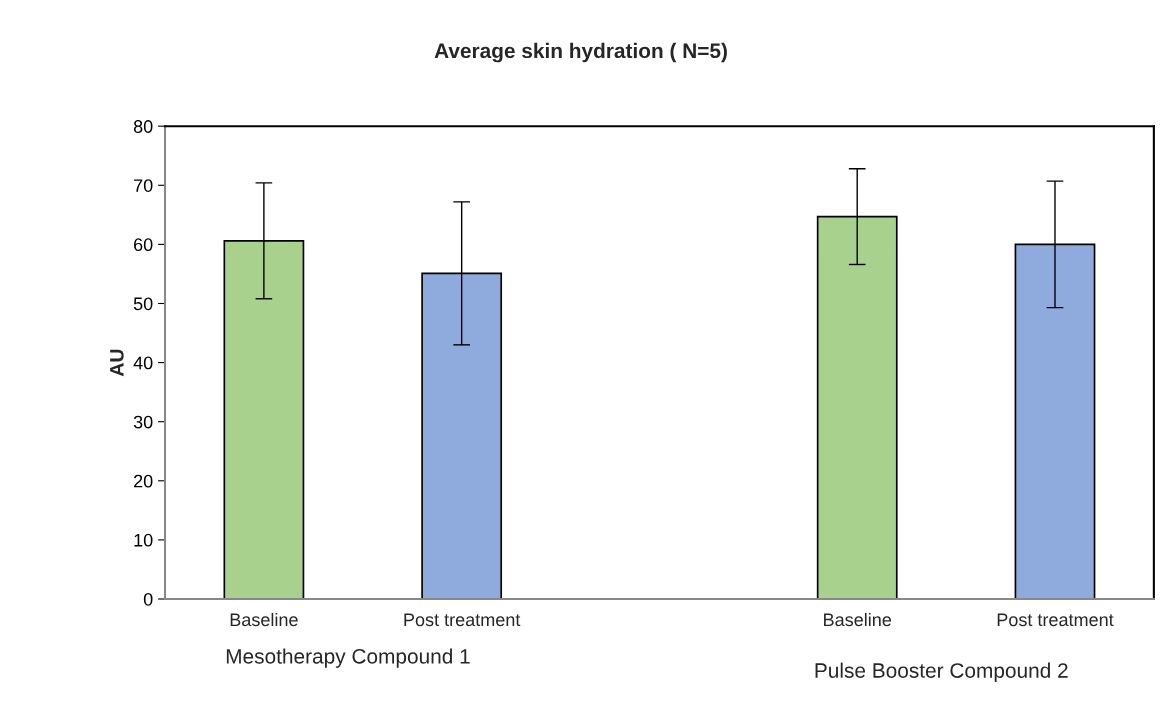  What do you see at coordinates (143, 422) in the screenshot?
I see `y-tick-label: 30` at bounding box center [143, 422].